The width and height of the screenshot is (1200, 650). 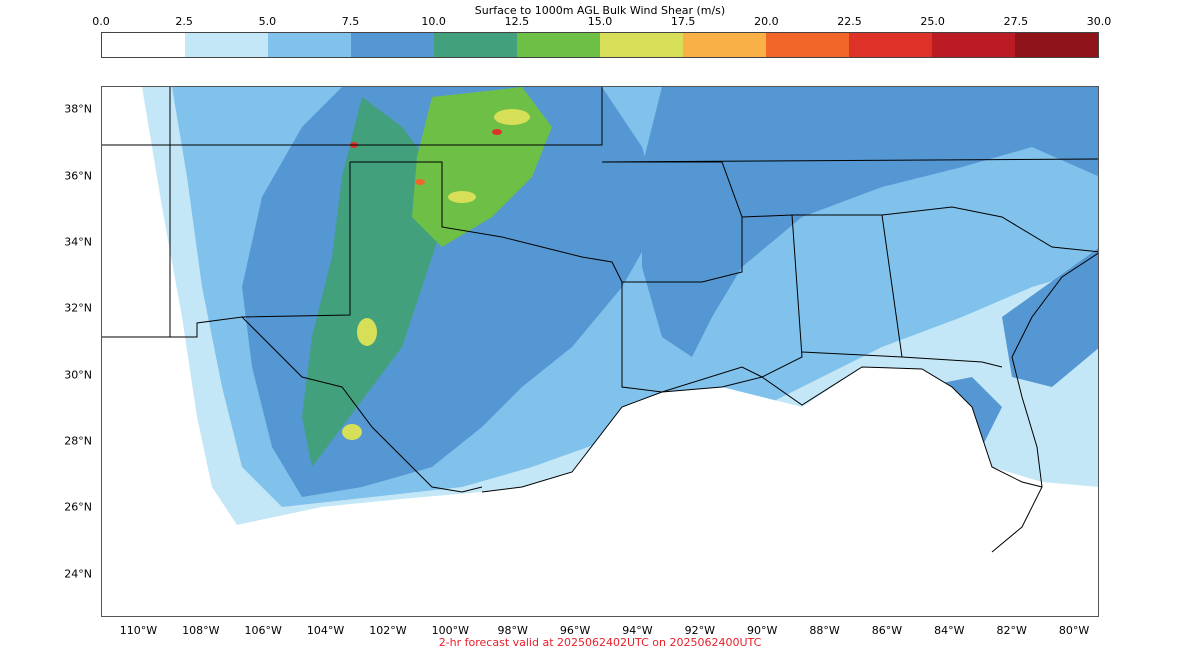 What do you see at coordinates (683, 21) in the screenshot?
I see `colorbar-tick-label: 17.5` at bounding box center [683, 21].